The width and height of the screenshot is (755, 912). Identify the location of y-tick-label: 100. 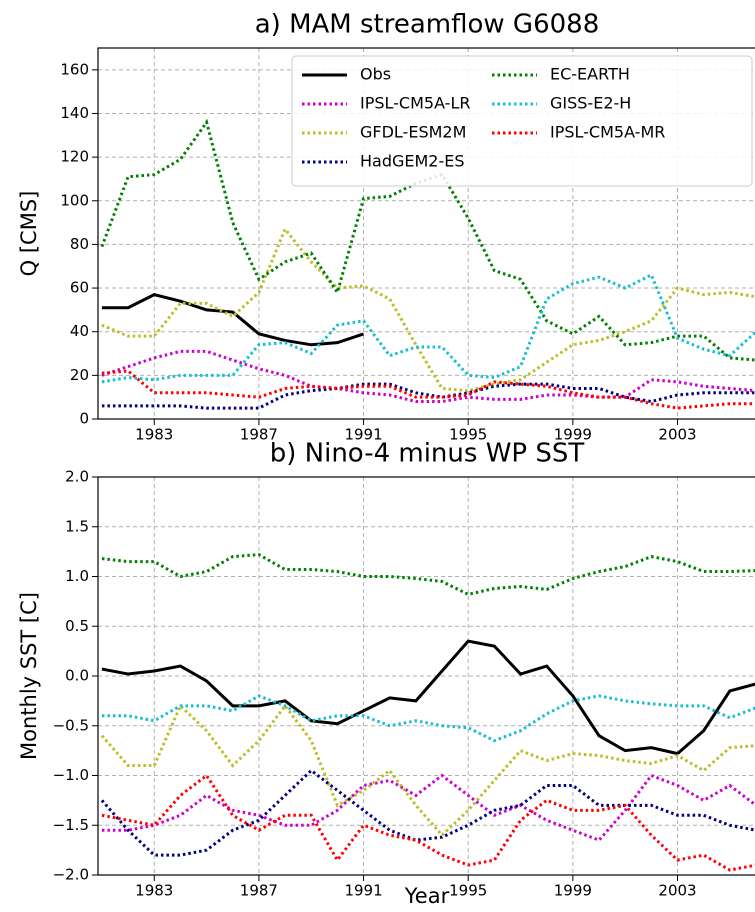
(74, 200).